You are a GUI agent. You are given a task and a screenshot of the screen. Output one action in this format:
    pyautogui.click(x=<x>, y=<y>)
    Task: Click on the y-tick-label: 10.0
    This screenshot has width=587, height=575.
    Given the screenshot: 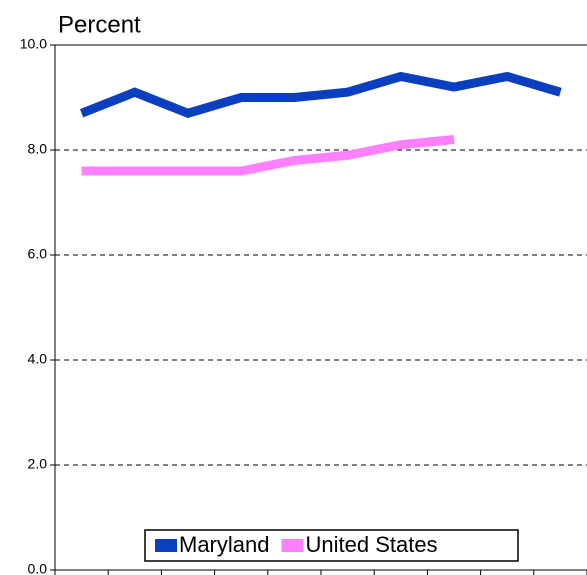 What is the action you would take?
    pyautogui.click(x=33, y=44)
    